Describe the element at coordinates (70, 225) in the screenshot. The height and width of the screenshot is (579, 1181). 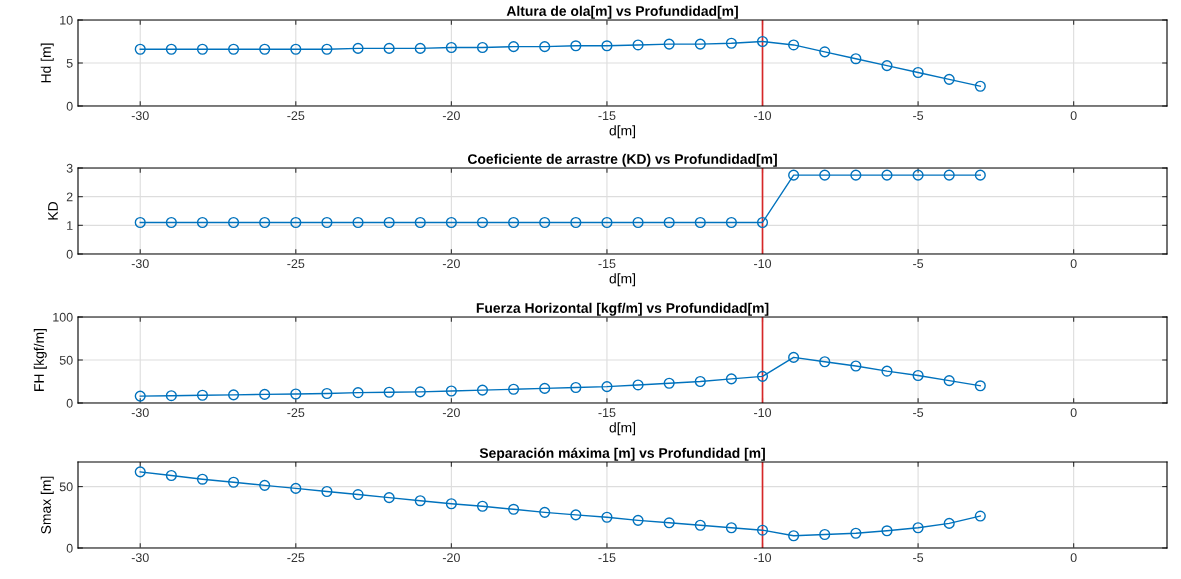
I see `y-tick-label: 1` at that location.